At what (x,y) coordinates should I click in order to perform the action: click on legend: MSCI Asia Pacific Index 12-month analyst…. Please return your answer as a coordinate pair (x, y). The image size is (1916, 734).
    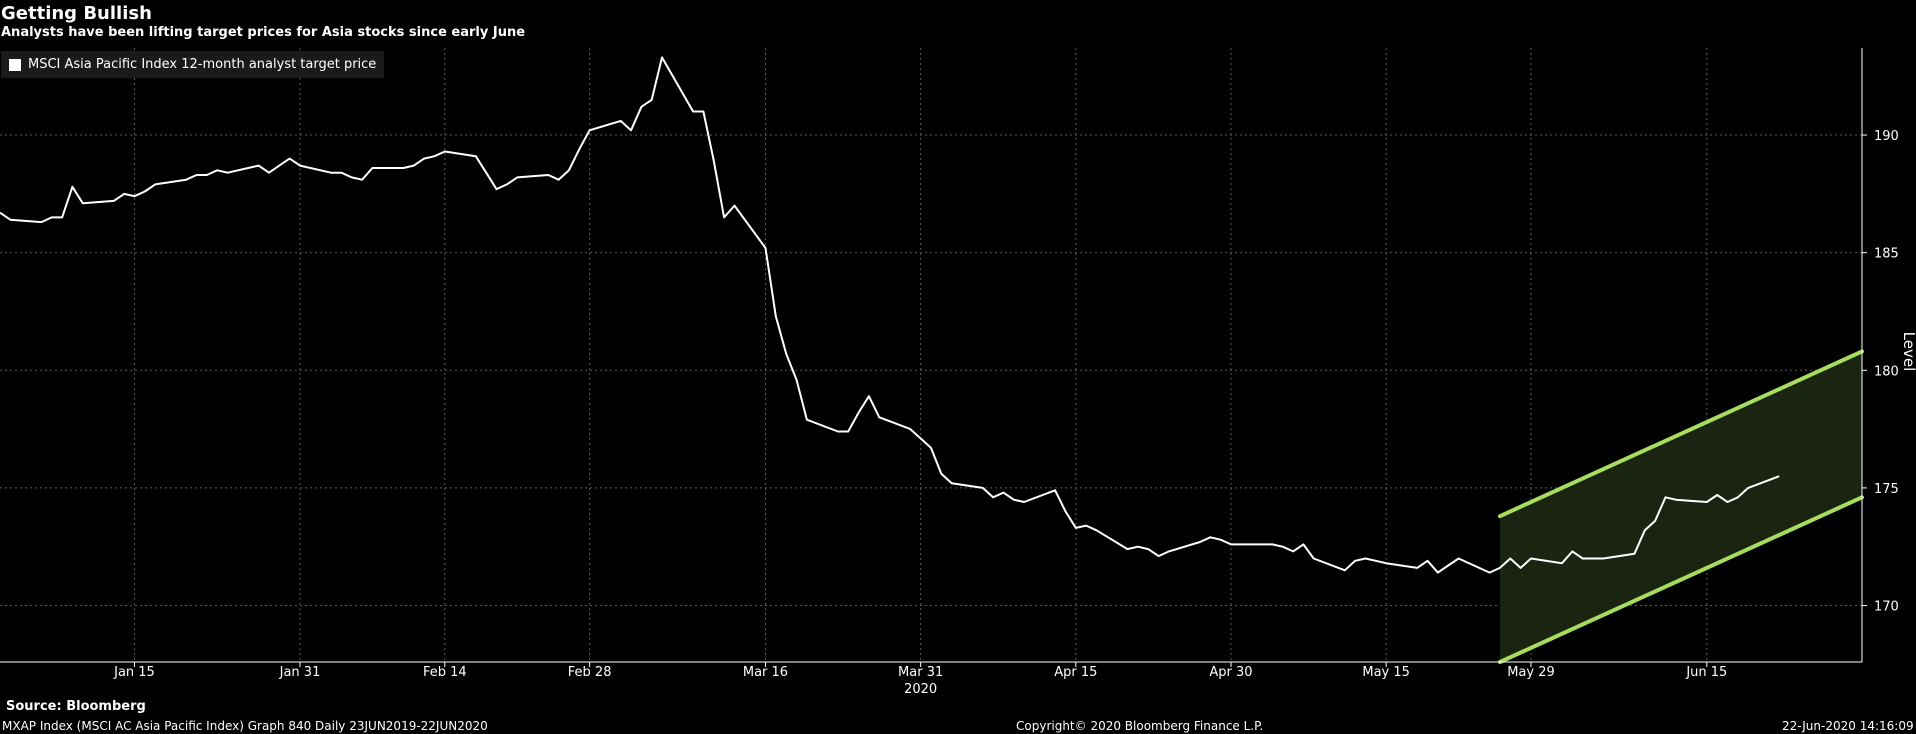
    Looking at the image, I should click on (193, 64).